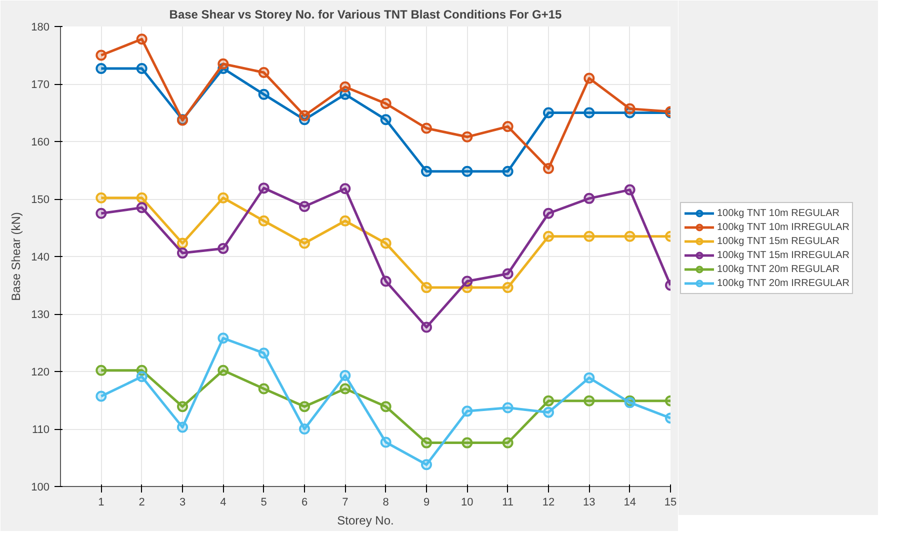 The height and width of the screenshot is (546, 911). What do you see at coordinates (508, 502) in the screenshot?
I see `x-tick-label: 11` at bounding box center [508, 502].